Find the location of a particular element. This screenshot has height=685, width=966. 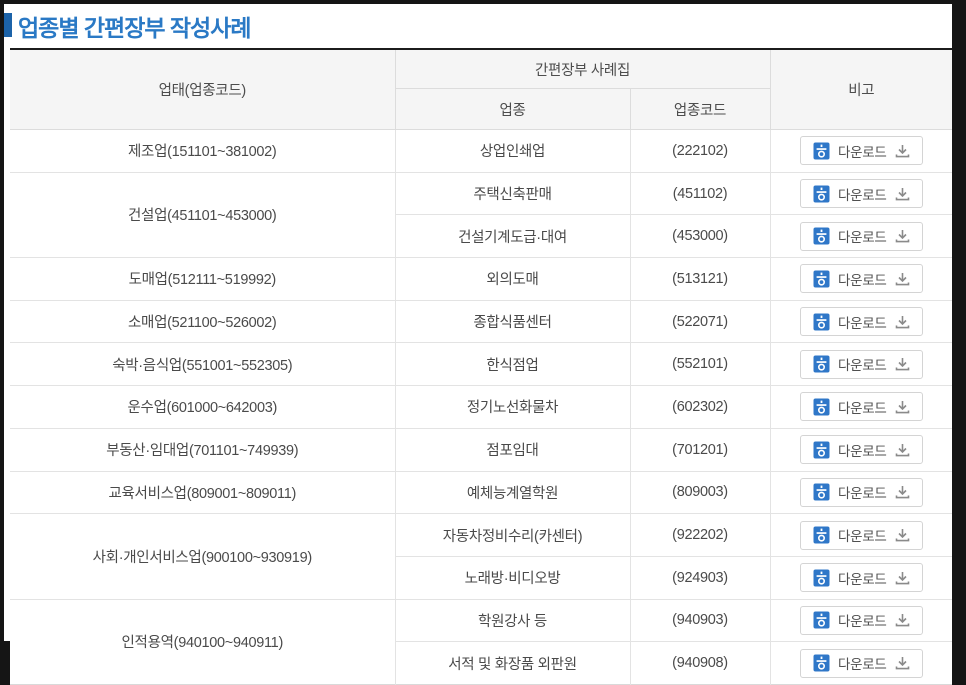

table-row: 운수업(601000~642003) 정기노선화물차 (602302) 다운로드 is located at coordinates (481, 407).